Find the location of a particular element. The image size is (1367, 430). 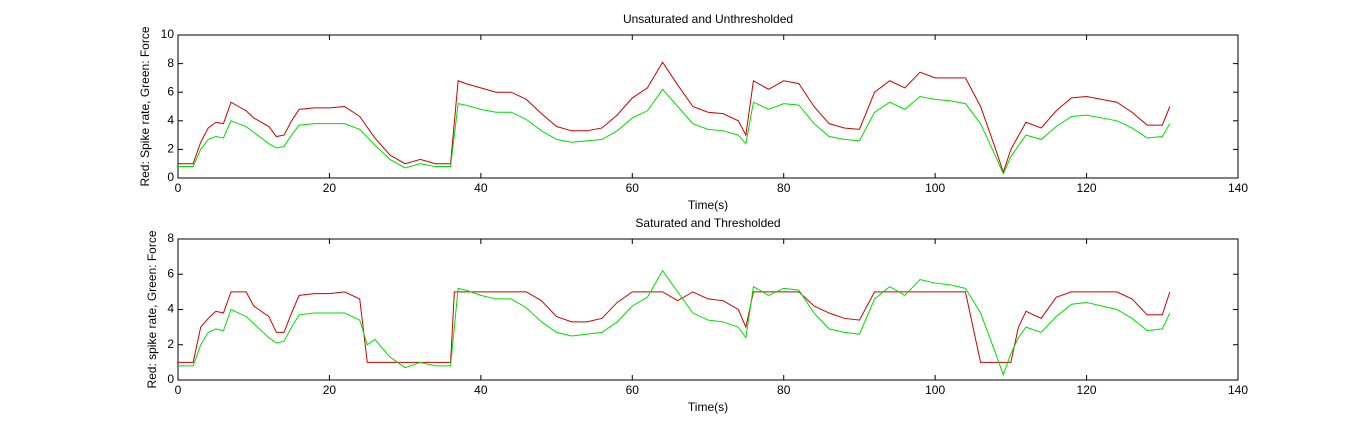

y-axis-label: Red: Spike rate, Green: Force is located at coordinates (145, 106).